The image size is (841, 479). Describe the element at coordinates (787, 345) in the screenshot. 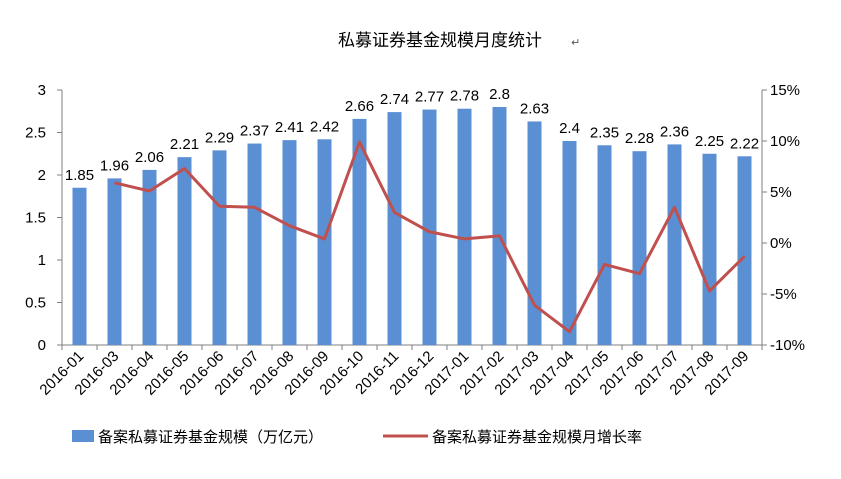

I see `y-tick-label-right: -10%` at that location.